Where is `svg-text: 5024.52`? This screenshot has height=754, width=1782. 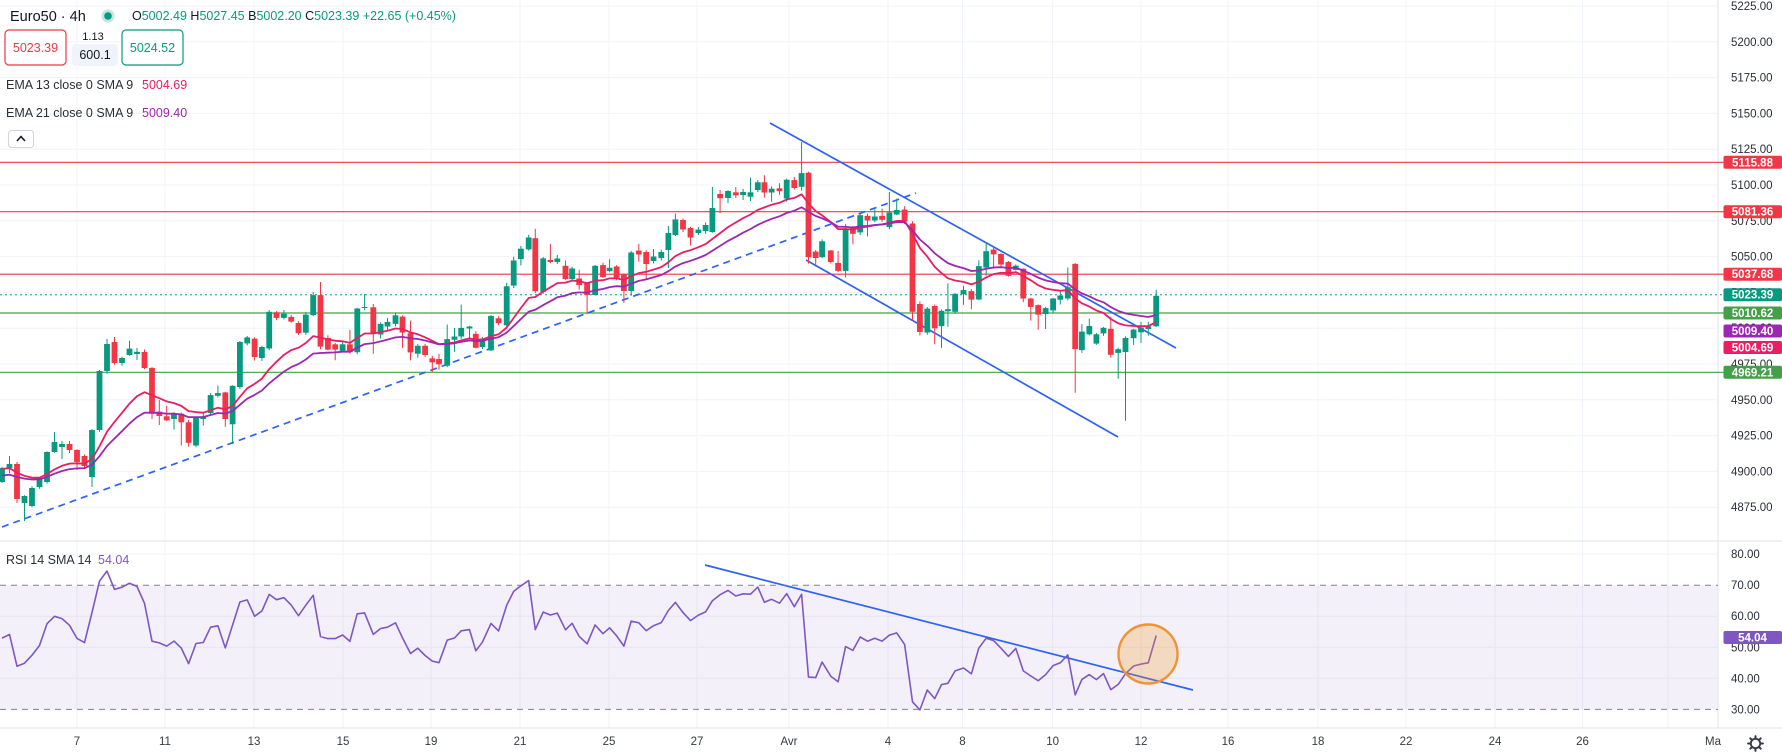
svg-text: 5024.52 is located at coordinates (152, 48).